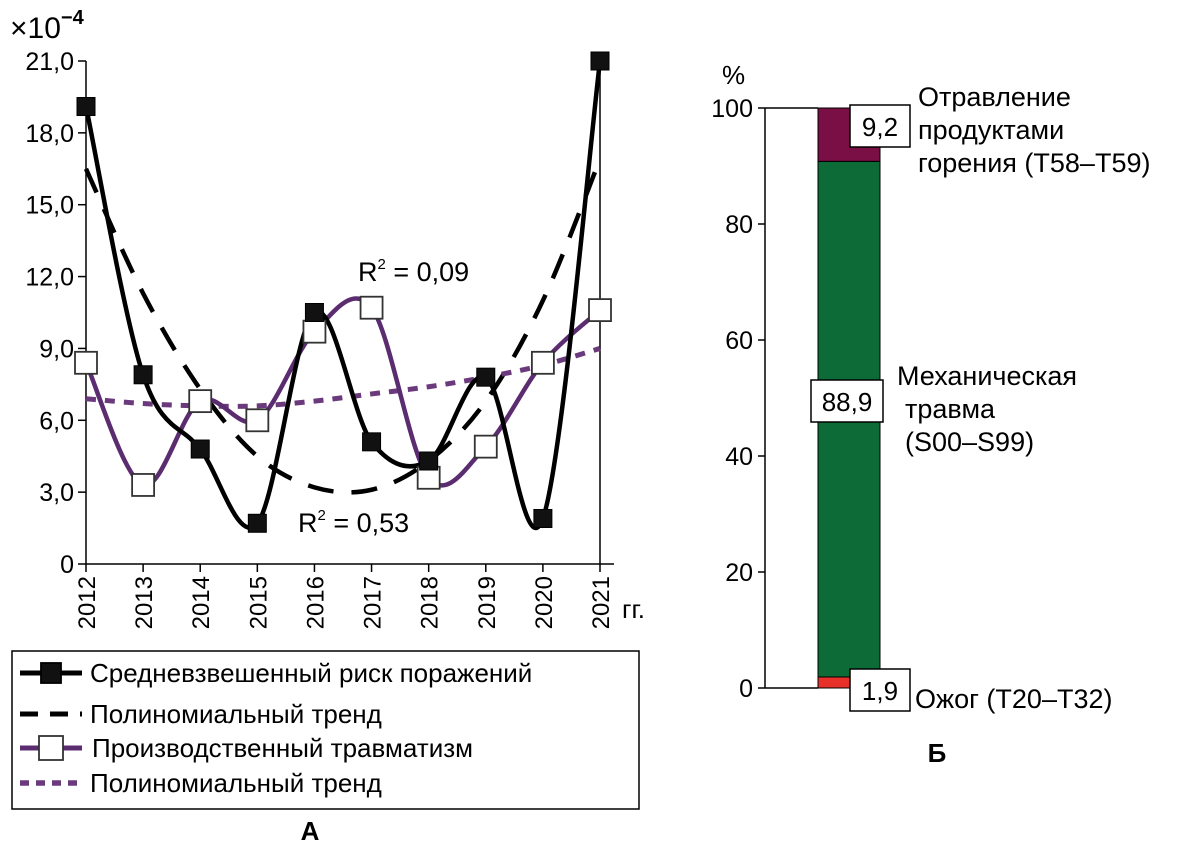  I want to click on legend-label-2: Производственный травматизм, so click(282, 748).